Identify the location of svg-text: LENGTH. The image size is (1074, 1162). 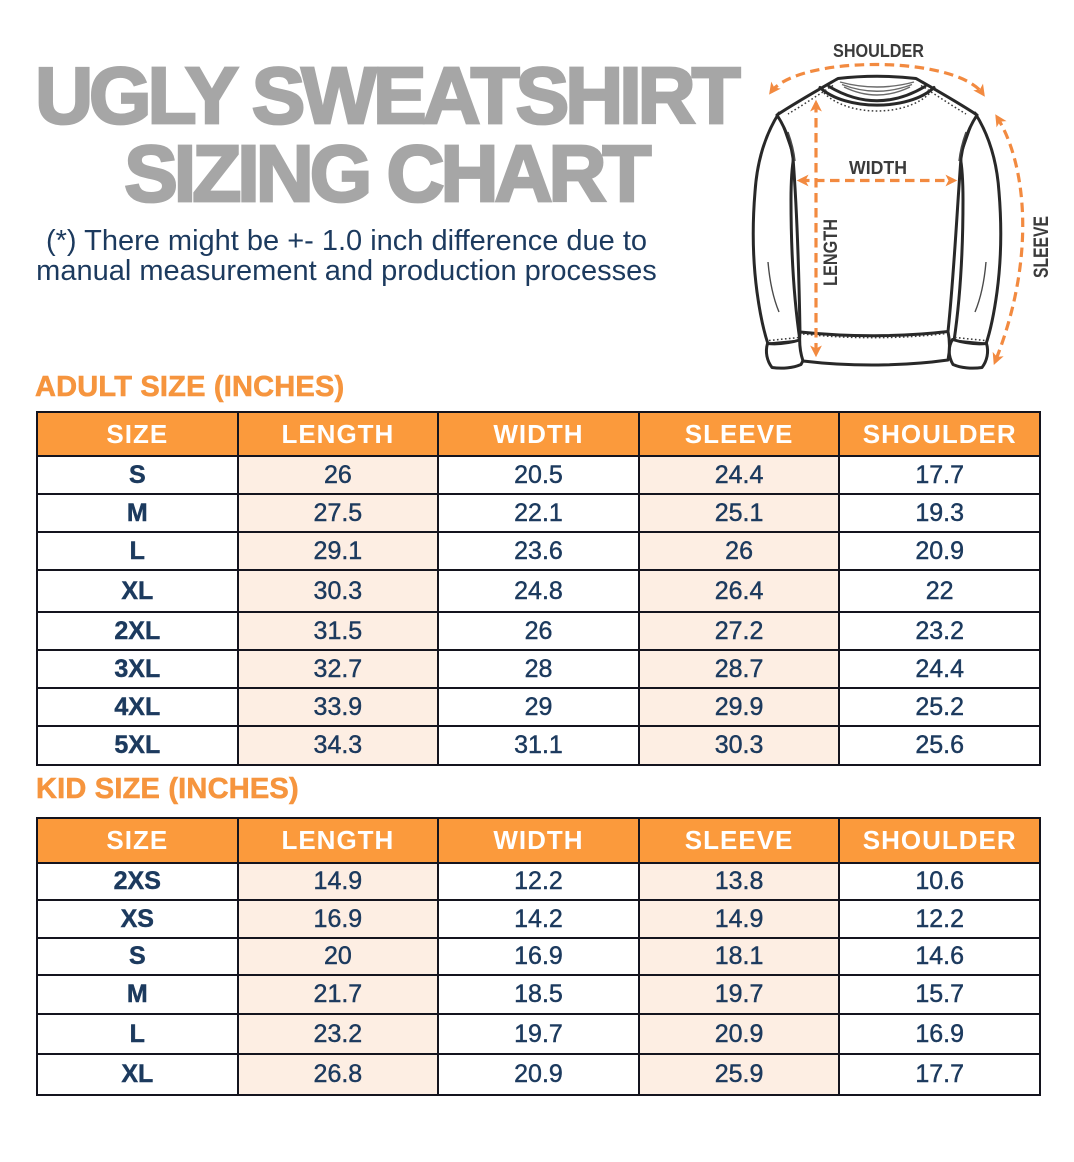
(831, 252).